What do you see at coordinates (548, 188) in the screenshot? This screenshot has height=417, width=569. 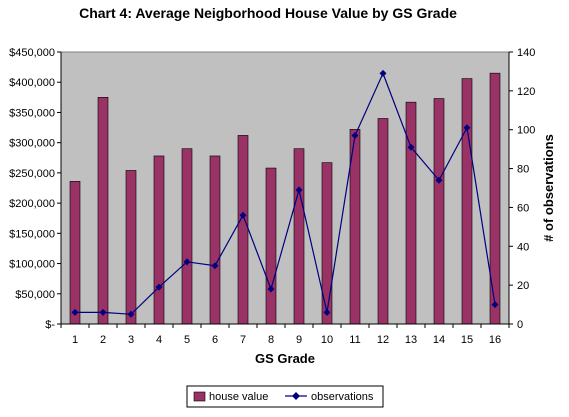 I see `y2-axis-title: # of observations` at bounding box center [548, 188].